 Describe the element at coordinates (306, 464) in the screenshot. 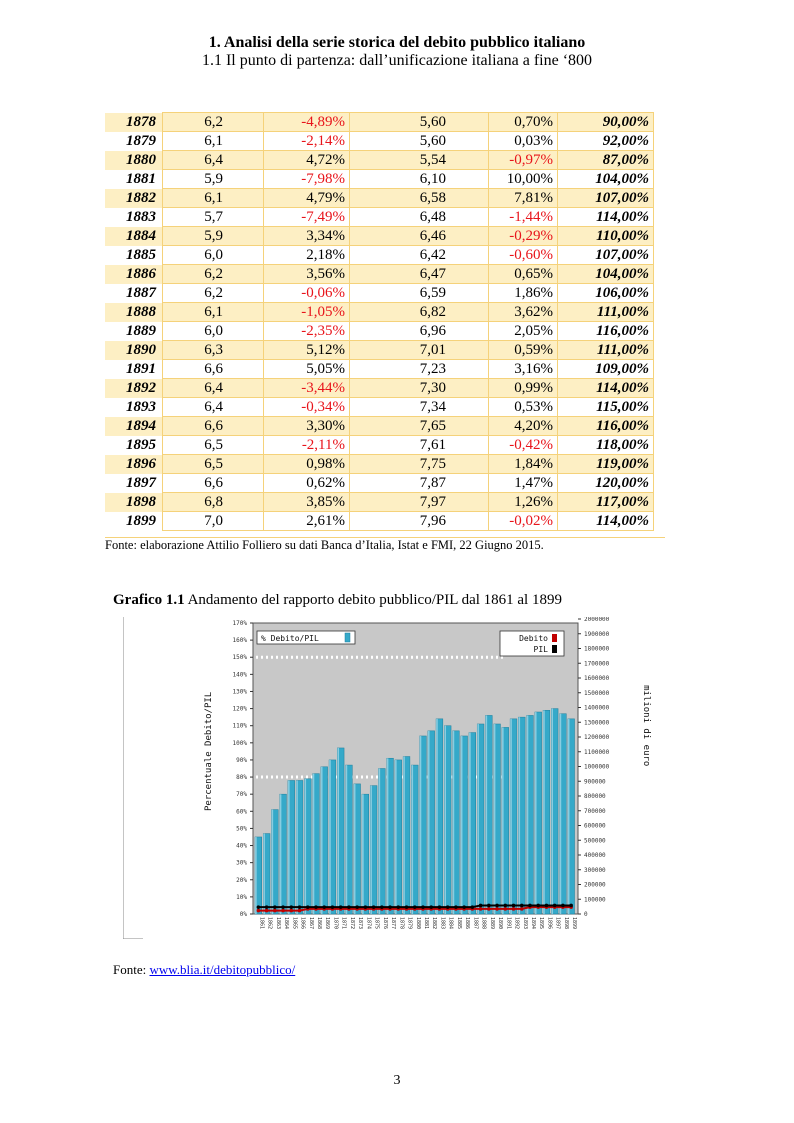

I see `table-cell: 0,98%` at that location.